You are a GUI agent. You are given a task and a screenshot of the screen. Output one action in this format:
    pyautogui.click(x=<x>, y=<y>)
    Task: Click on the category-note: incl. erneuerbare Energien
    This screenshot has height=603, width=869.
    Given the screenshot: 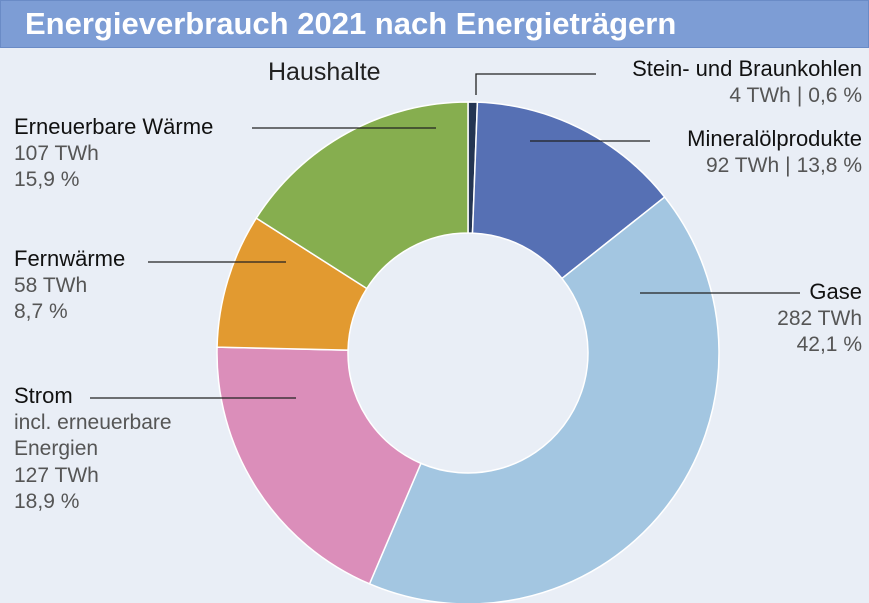 What is the action you would take?
    pyautogui.click(x=93, y=435)
    